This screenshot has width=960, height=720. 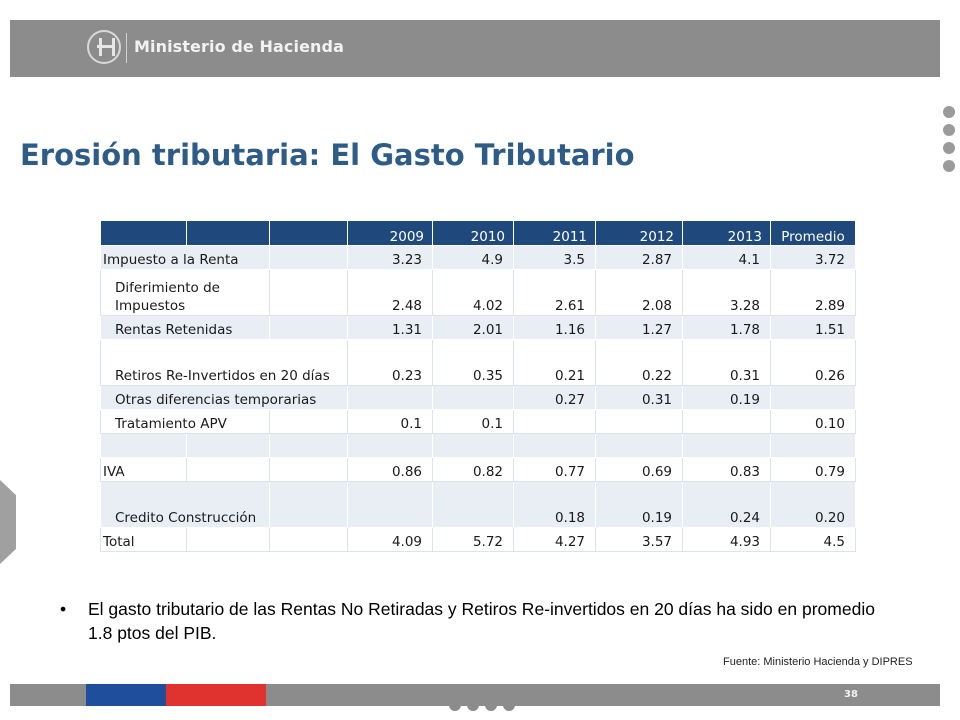 I want to click on table-cell: 1.78, so click(x=726, y=327).